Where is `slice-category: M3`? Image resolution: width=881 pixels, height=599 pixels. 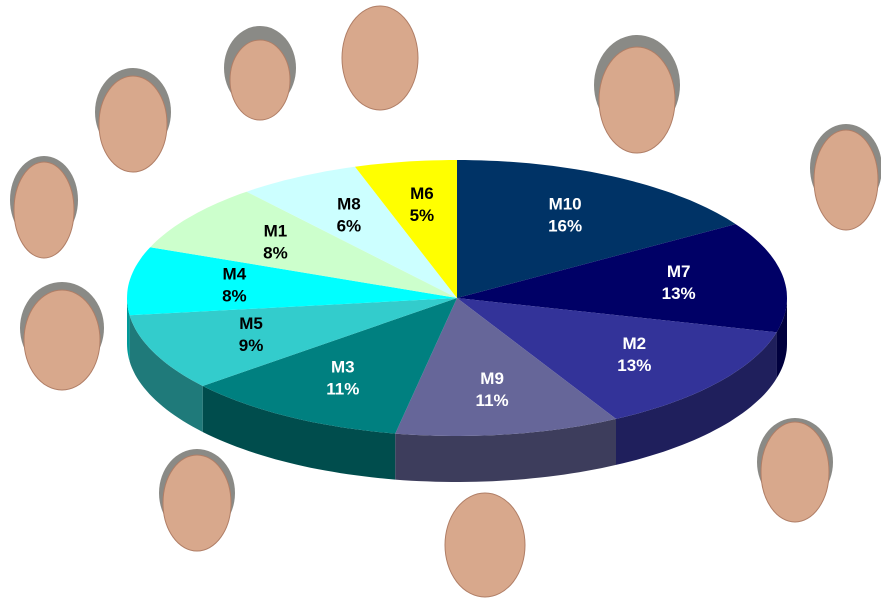 slice-category: M3 is located at coordinates (343, 366).